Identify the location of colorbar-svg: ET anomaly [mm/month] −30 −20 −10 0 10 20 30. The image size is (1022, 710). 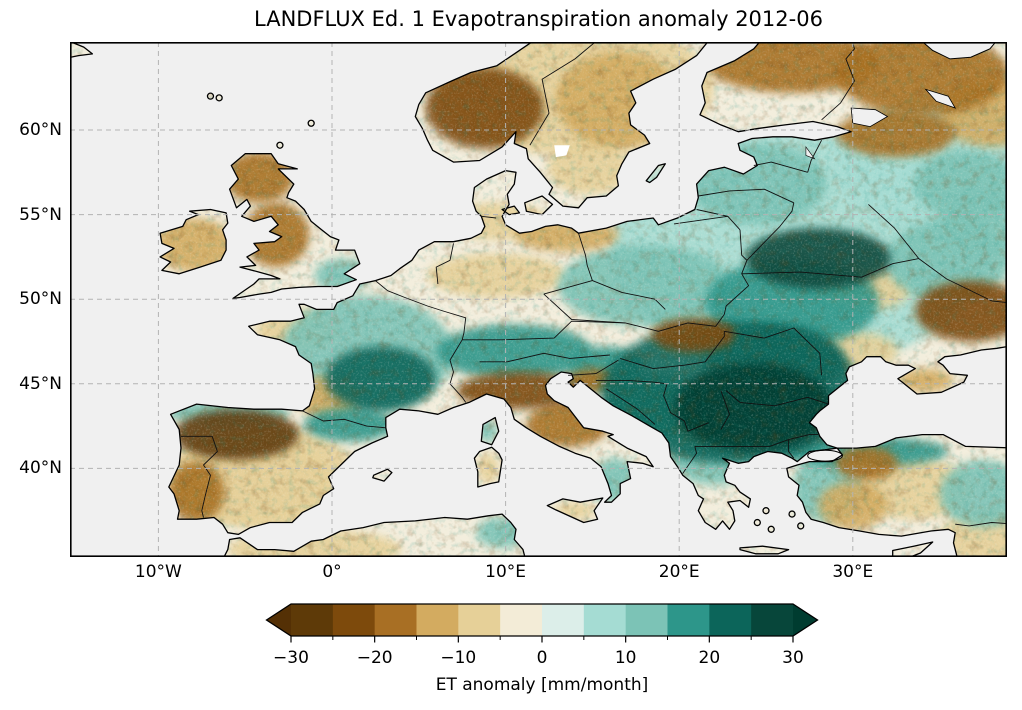
(542, 649).